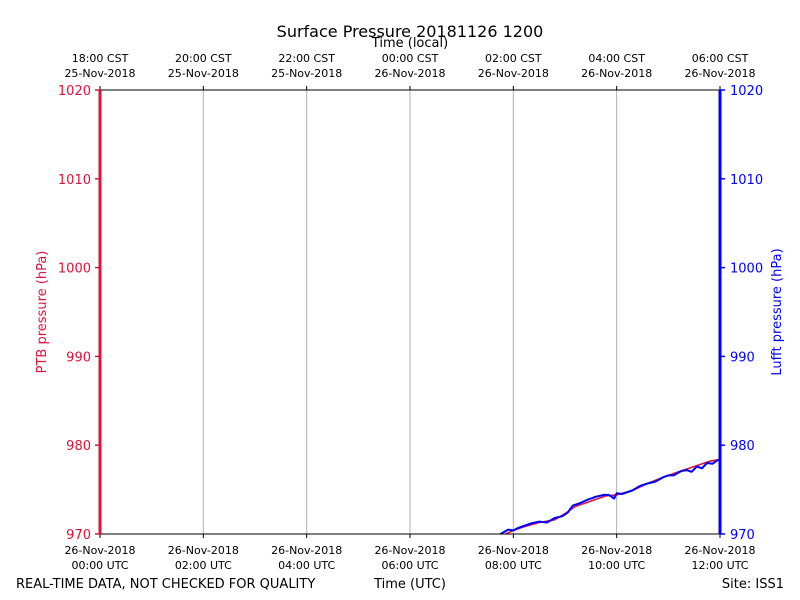 The height and width of the screenshot is (600, 800). I want to click on left-y-tick-label: 970, so click(78, 535).